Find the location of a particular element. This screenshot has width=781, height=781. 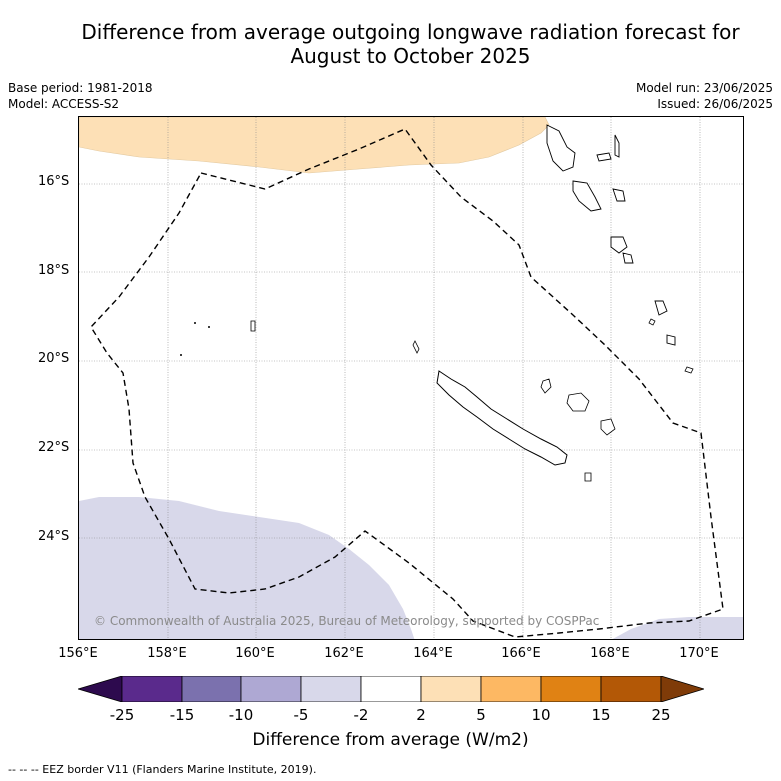

ambae-island is located at coordinates (604, 157).